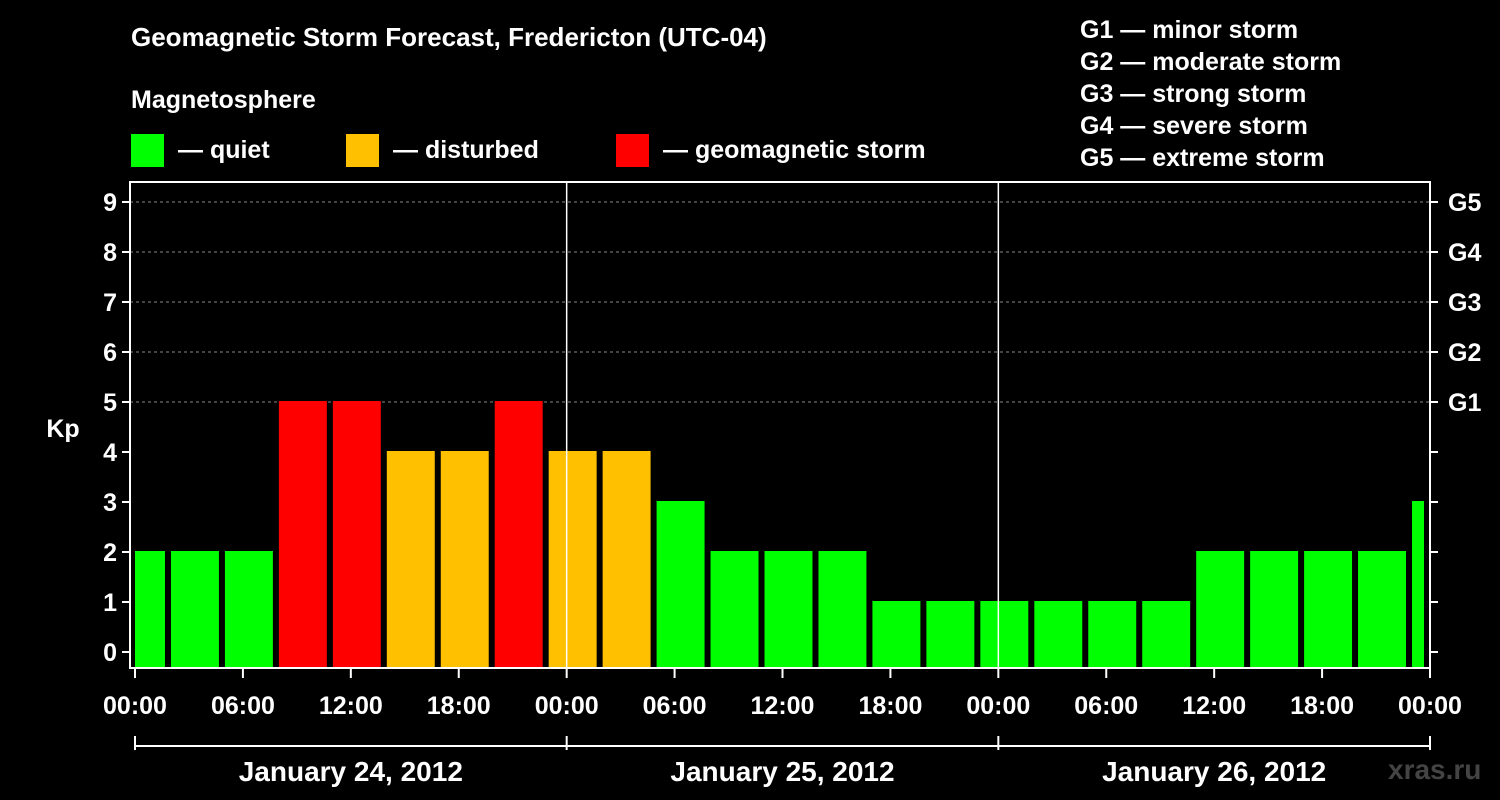 This screenshot has height=800, width=1500. What do you see at coordinates (223, 100) in the screenshot?
I see `legend-title: Magnetosphere` at bounding box center [223, 100].